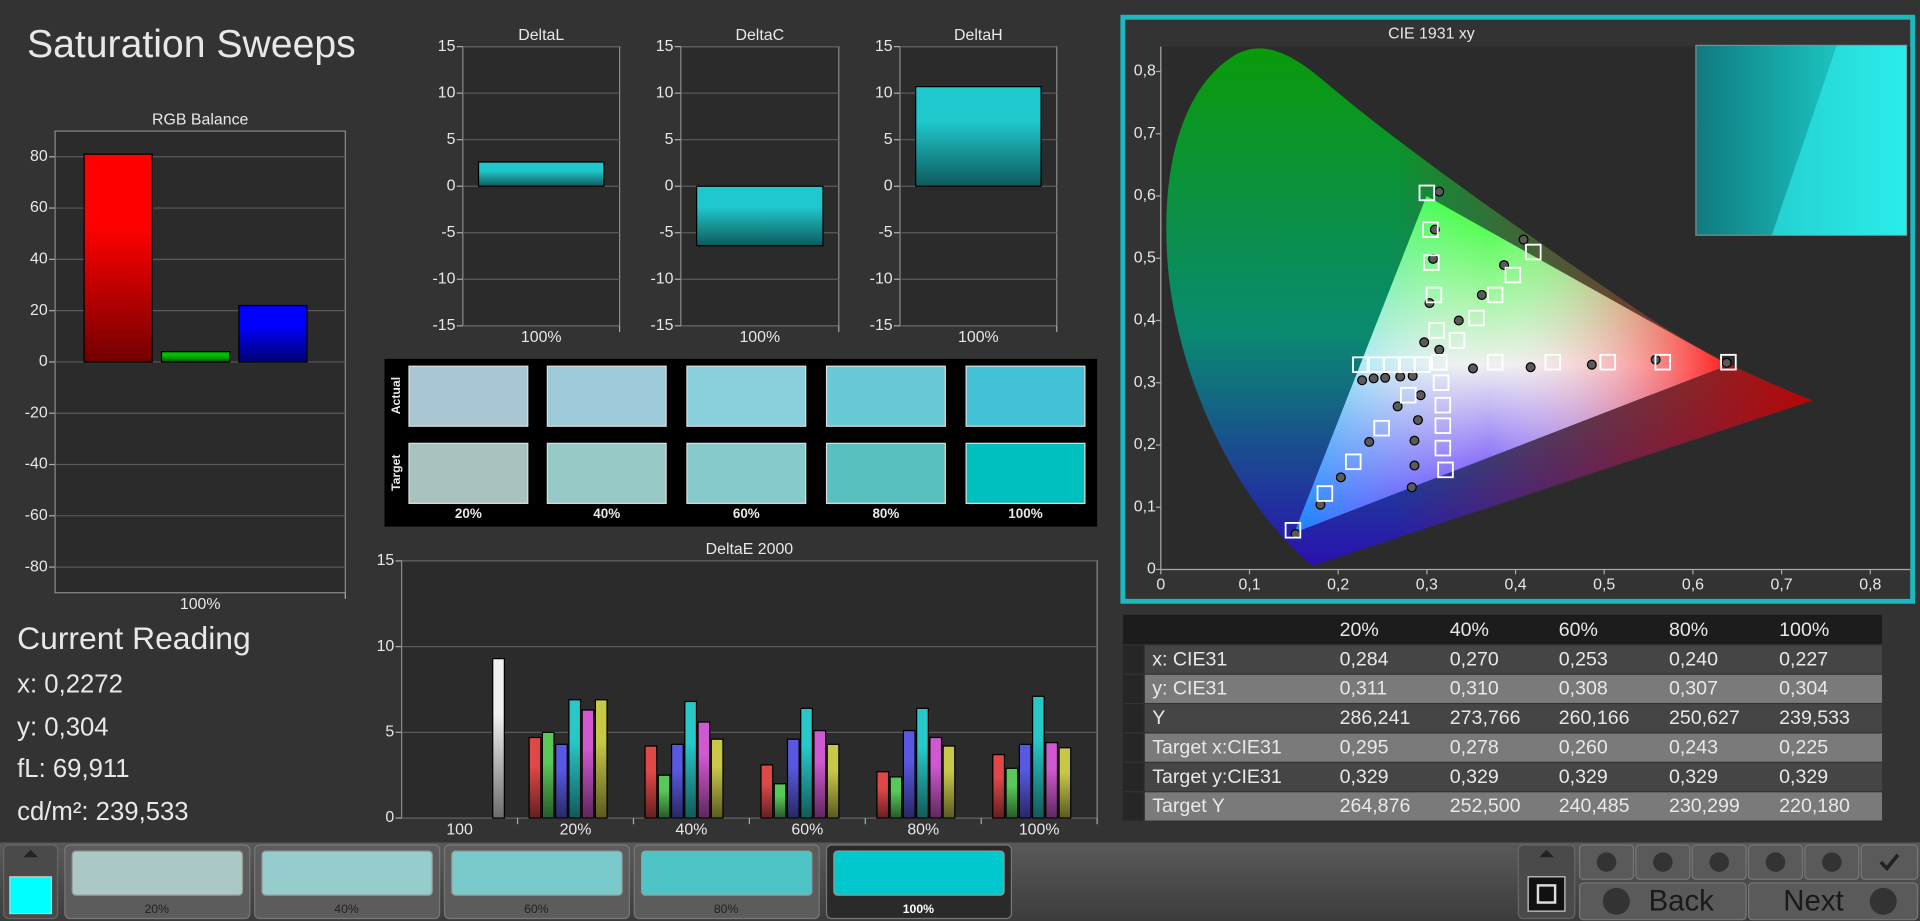  What do you see at coordinates (1485, 806) in the screenshot?
I see `table-cell: 252,500` at bounding box center [1485, 806].